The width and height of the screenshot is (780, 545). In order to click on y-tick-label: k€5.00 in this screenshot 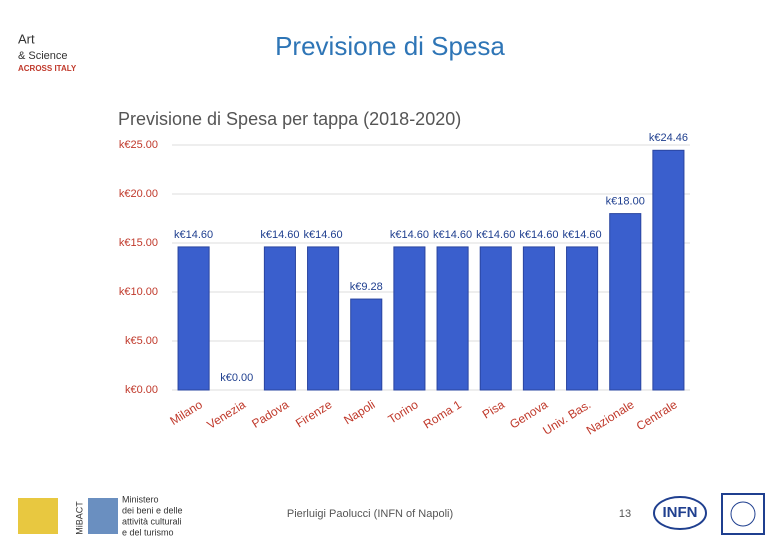, I will do `click(141, 341)`.